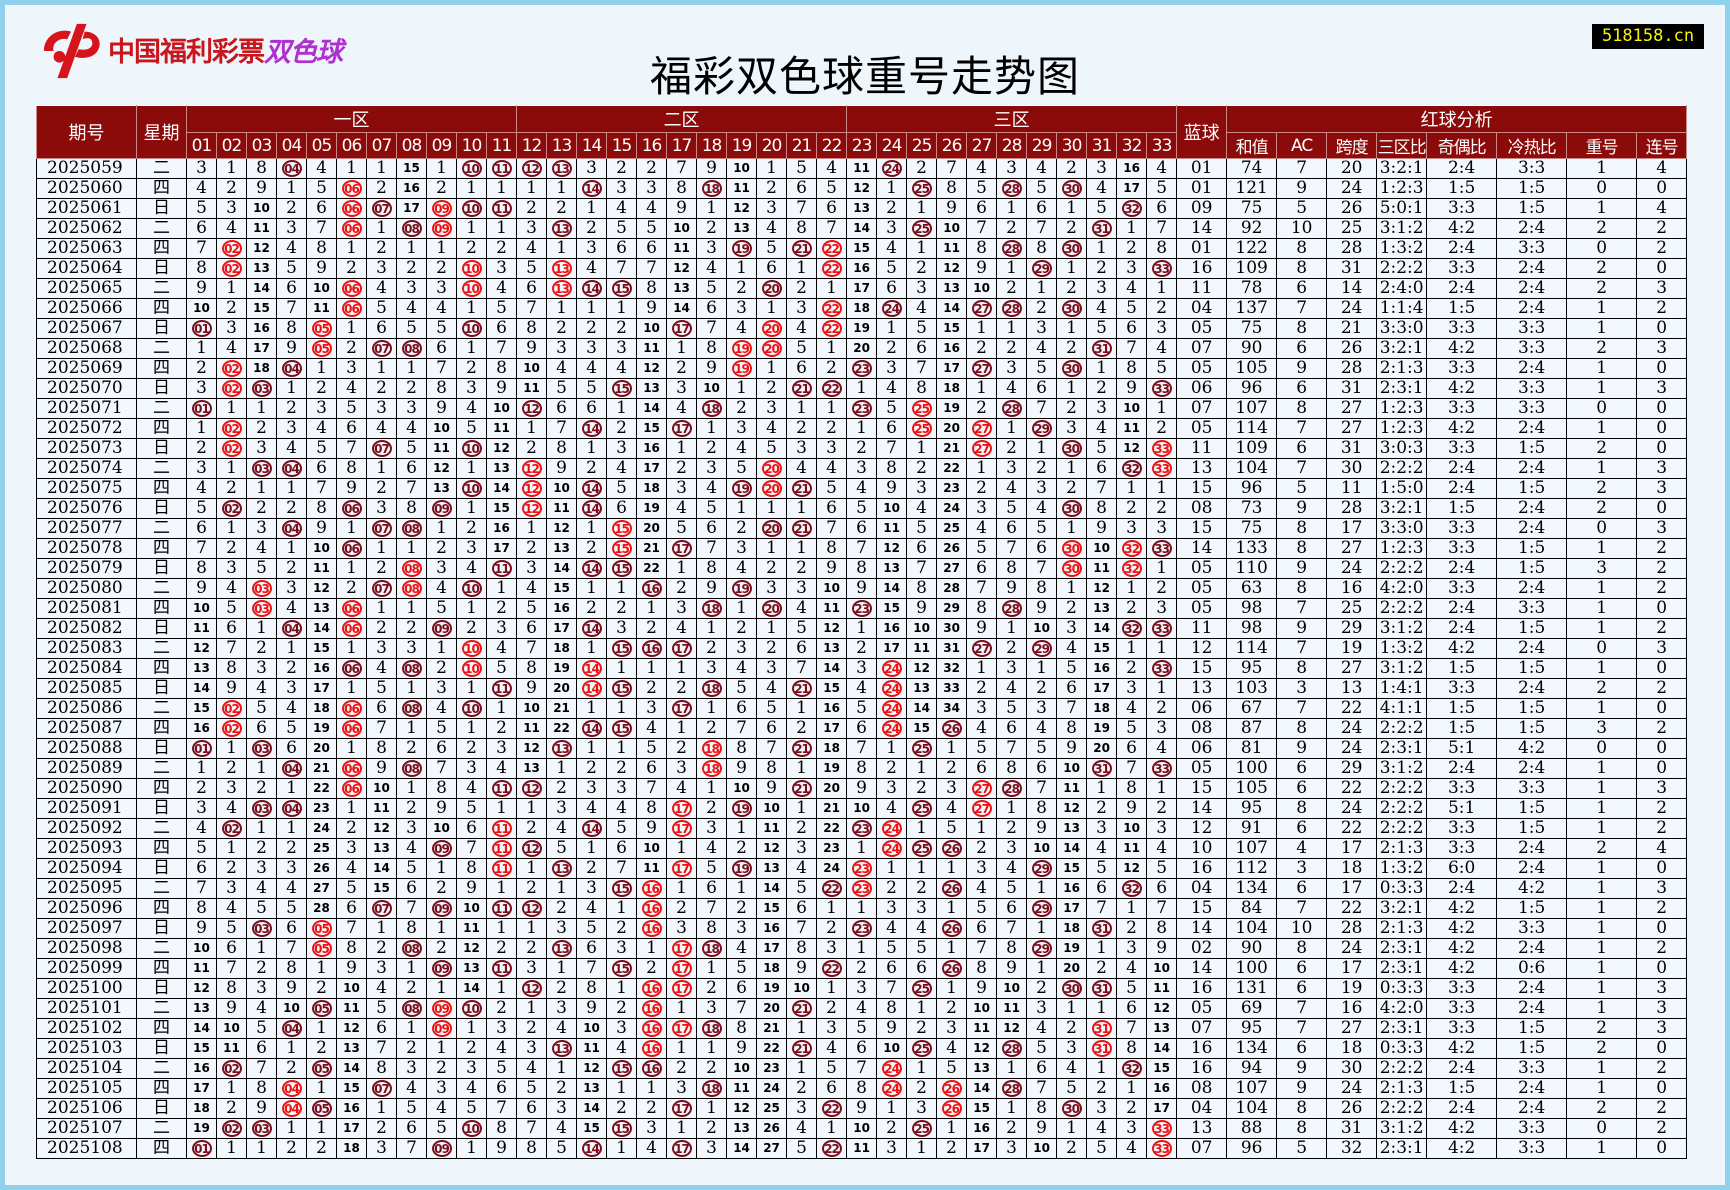  Describe the element at coordinates (562, 388) in the screenshot. I see `omission-cell-13: 5` at that location.